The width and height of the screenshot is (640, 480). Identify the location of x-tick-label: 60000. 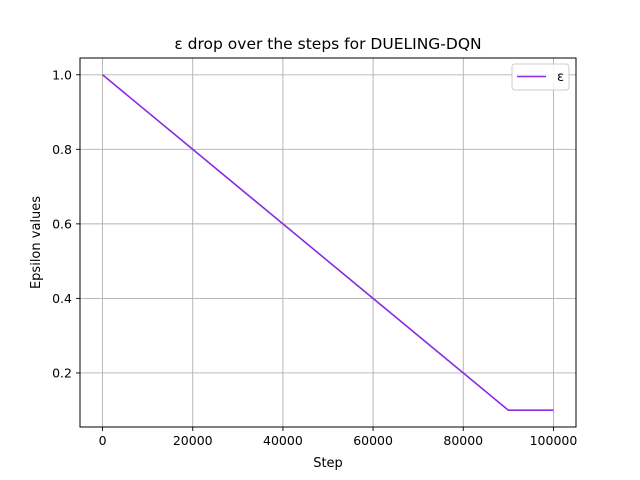
(373, 440).